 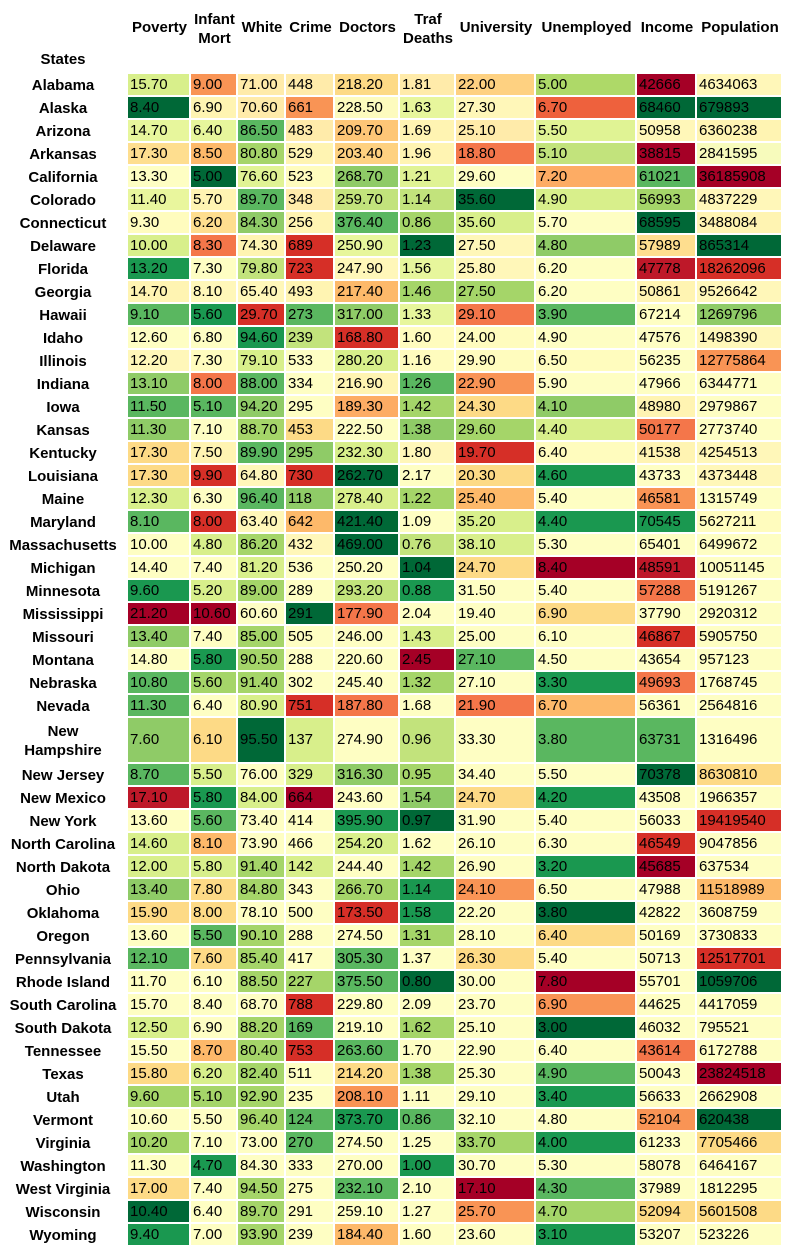 What do you see at coordinates (158, 912) in the screenshot?
I see `heatmap-cell: 15.90` at bounding box center [158, 912].